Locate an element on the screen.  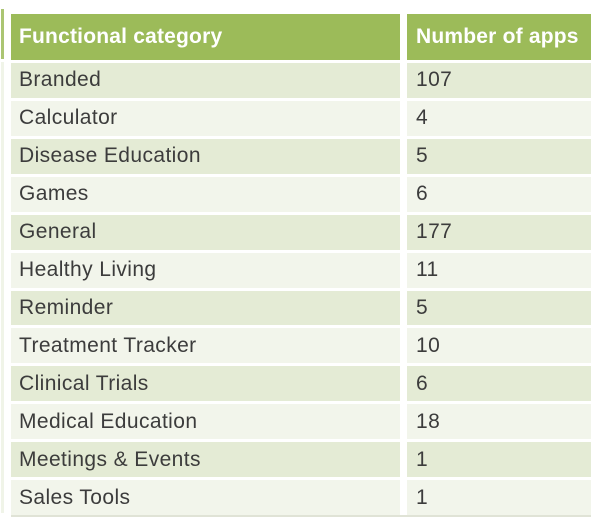
category-cell: Medical Education is located at coordinates (205, 422).